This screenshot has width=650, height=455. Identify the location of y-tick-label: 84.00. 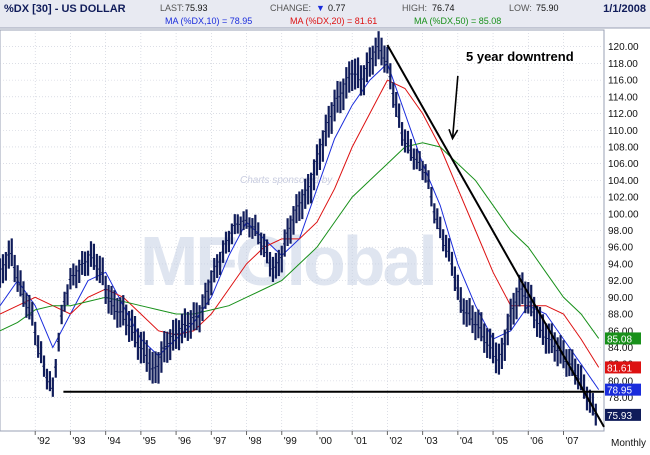
(620, 348).